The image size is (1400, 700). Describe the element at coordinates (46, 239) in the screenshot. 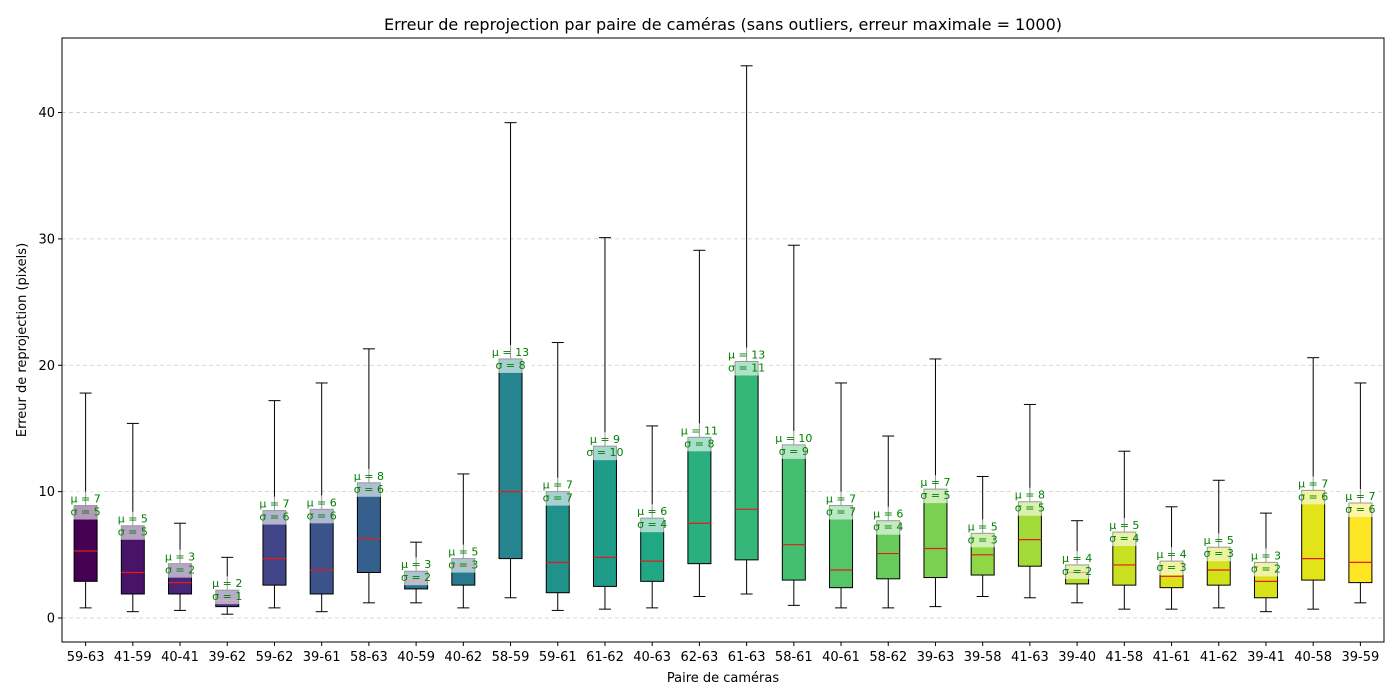

I see `y-tick-label: 30` at that location.